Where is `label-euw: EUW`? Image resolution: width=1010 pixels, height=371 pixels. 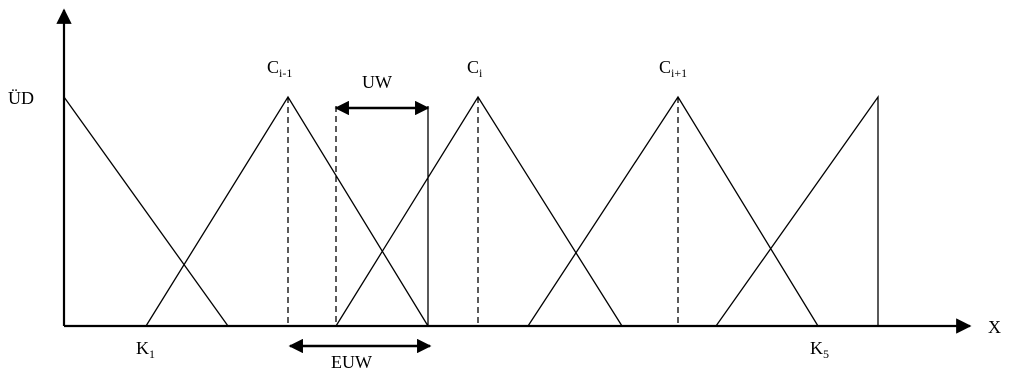 label-euw: EUW is located at coordinates (351, 361).